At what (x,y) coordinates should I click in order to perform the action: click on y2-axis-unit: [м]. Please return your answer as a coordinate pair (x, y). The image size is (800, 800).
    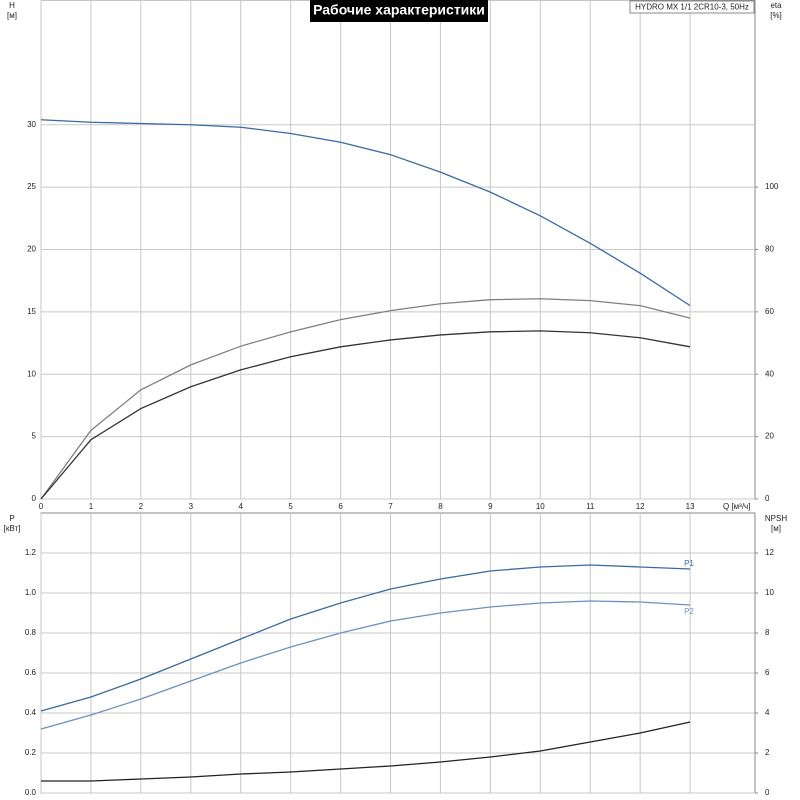
    Looking at the image, I should click on (776, 528).